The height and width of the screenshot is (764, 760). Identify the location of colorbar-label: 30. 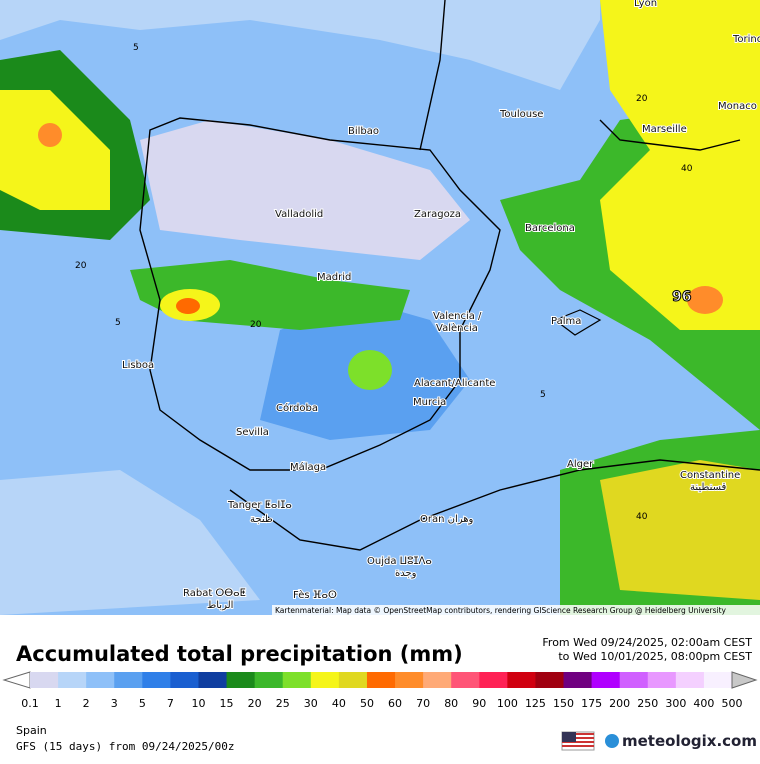
(311, 703).